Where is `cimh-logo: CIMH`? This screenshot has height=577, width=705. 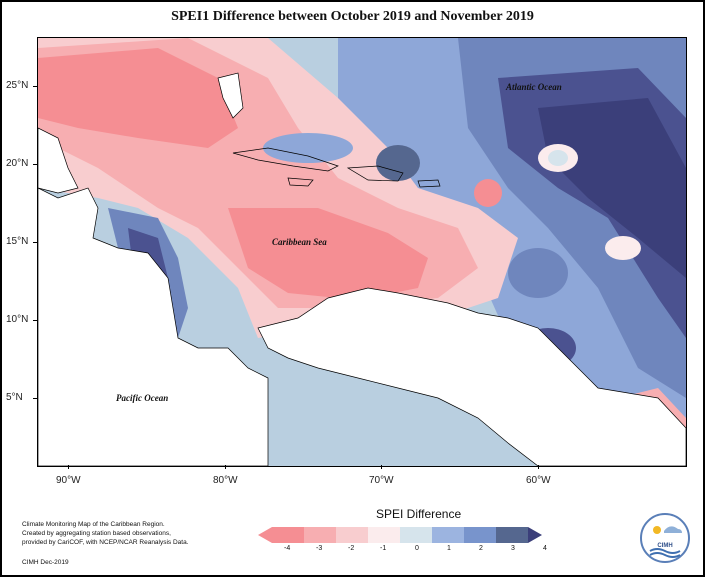 cimh-logo: CIMH is located at coordinates (665, 538).